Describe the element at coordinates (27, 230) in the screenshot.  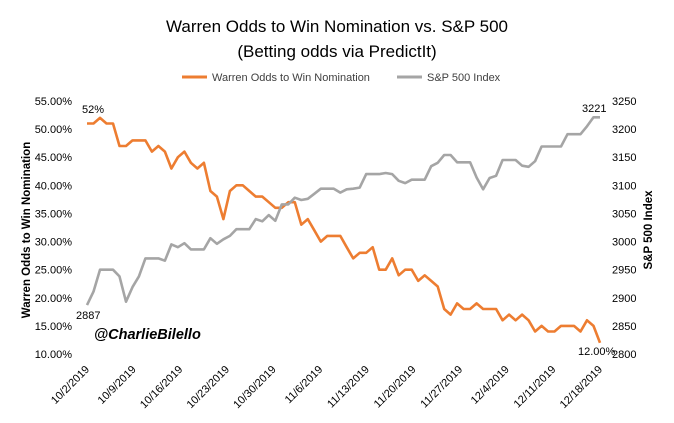
I see `y-left-axis-title: Warren Odds to Win Nomination` at that location.